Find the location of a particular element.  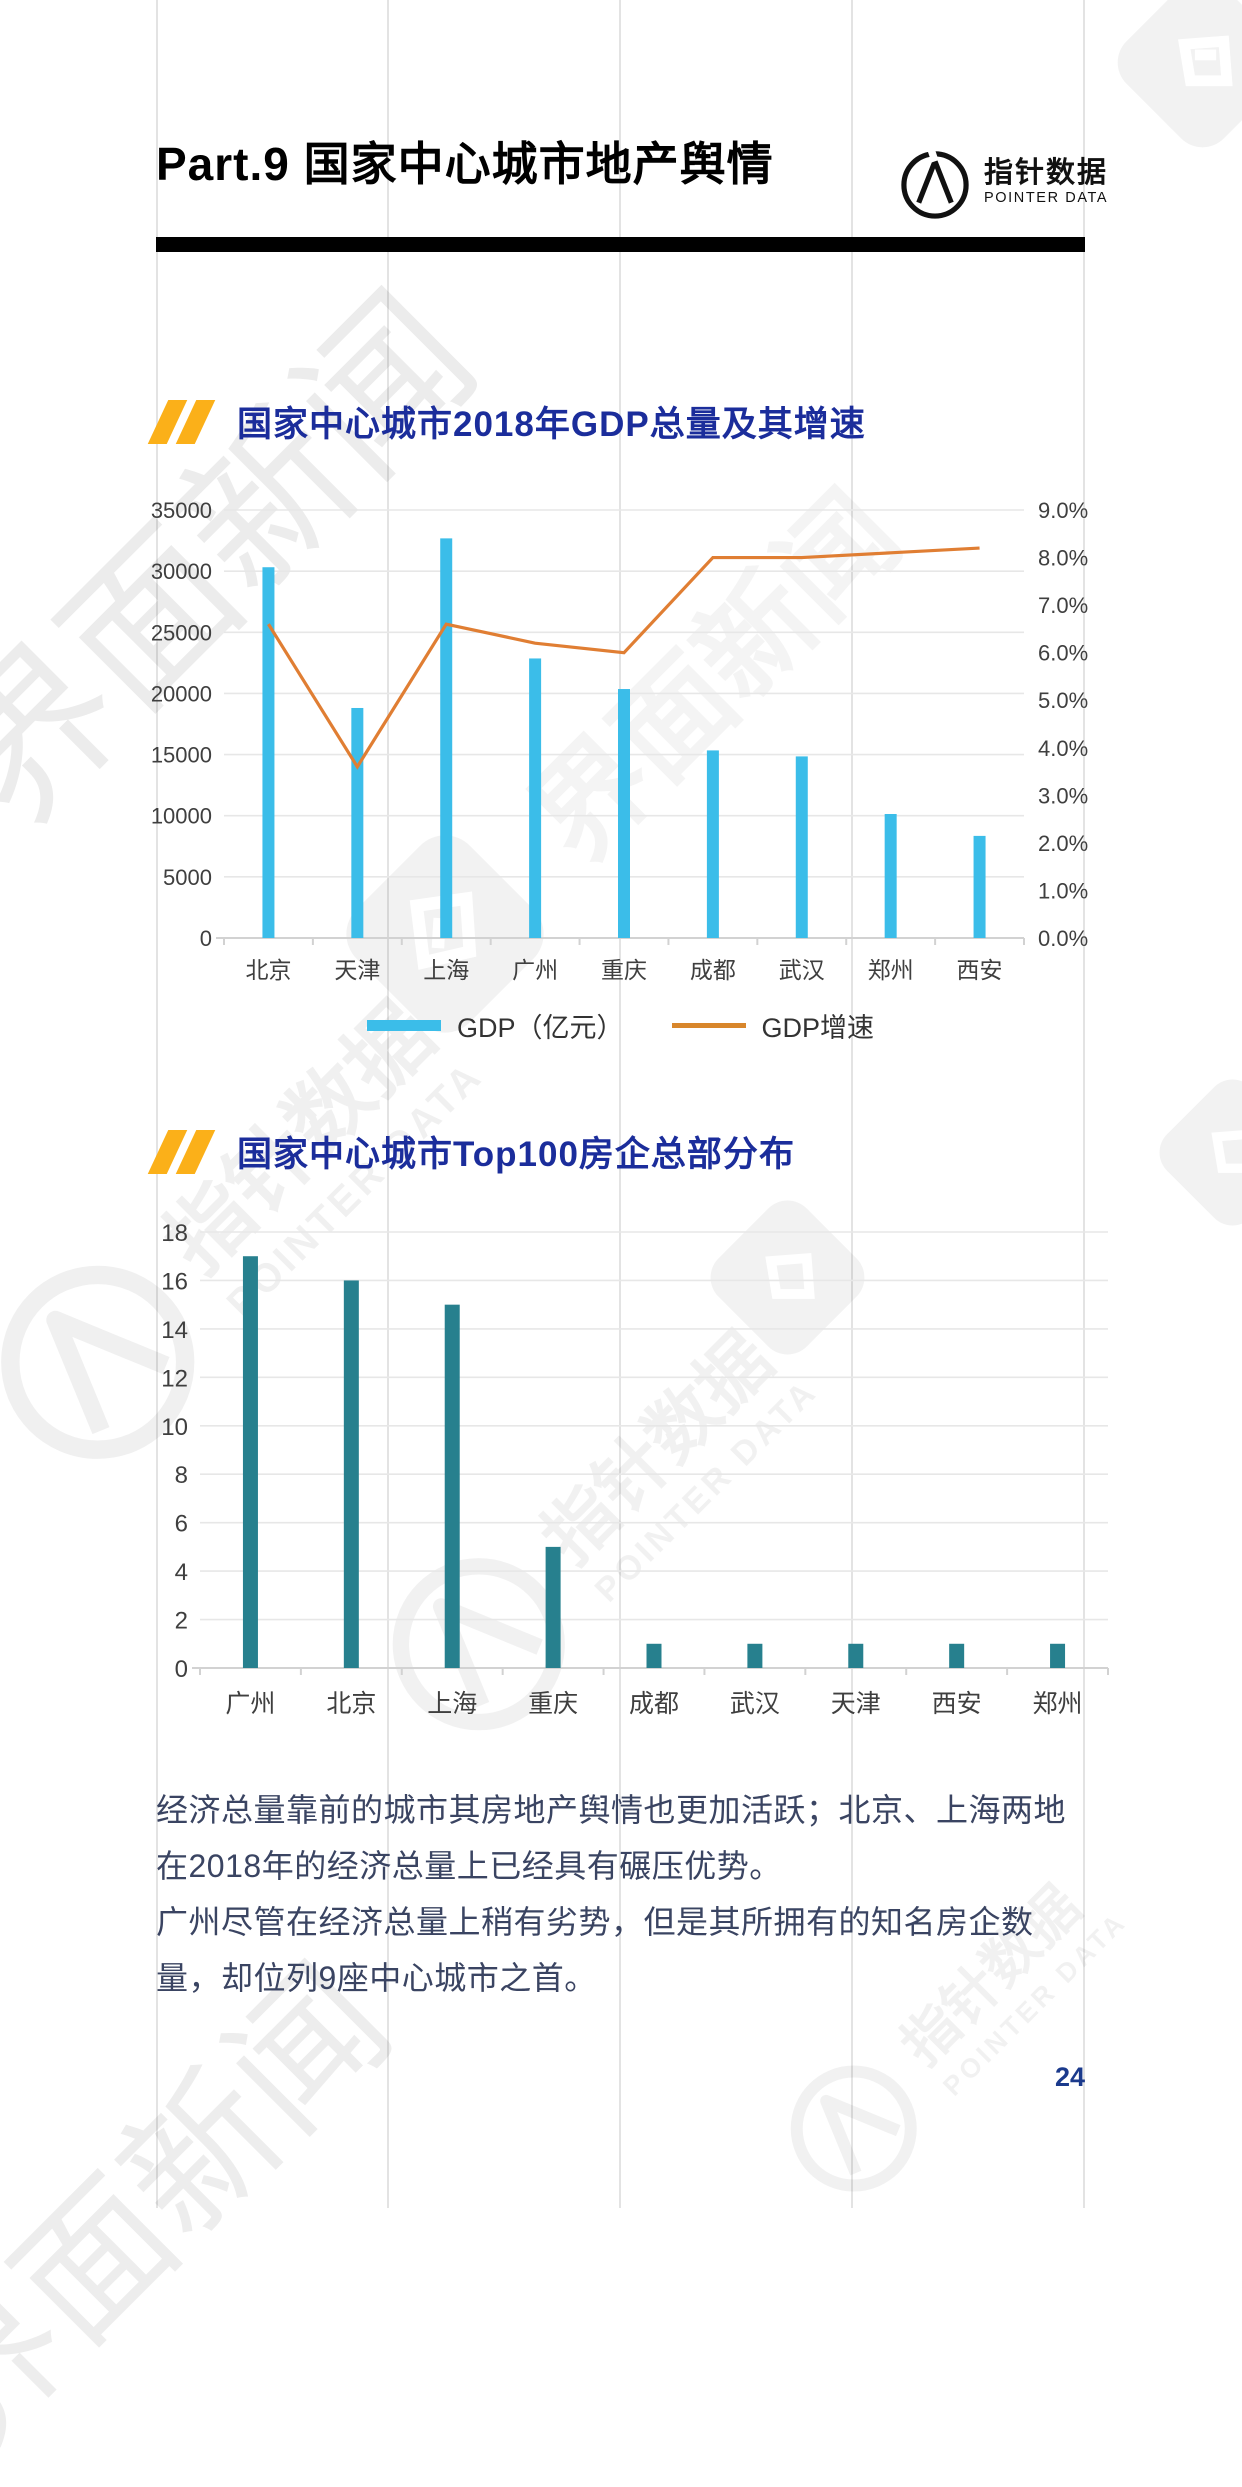

right-axis-tick-label: 0.0% is located at coordinates (1063, 938).